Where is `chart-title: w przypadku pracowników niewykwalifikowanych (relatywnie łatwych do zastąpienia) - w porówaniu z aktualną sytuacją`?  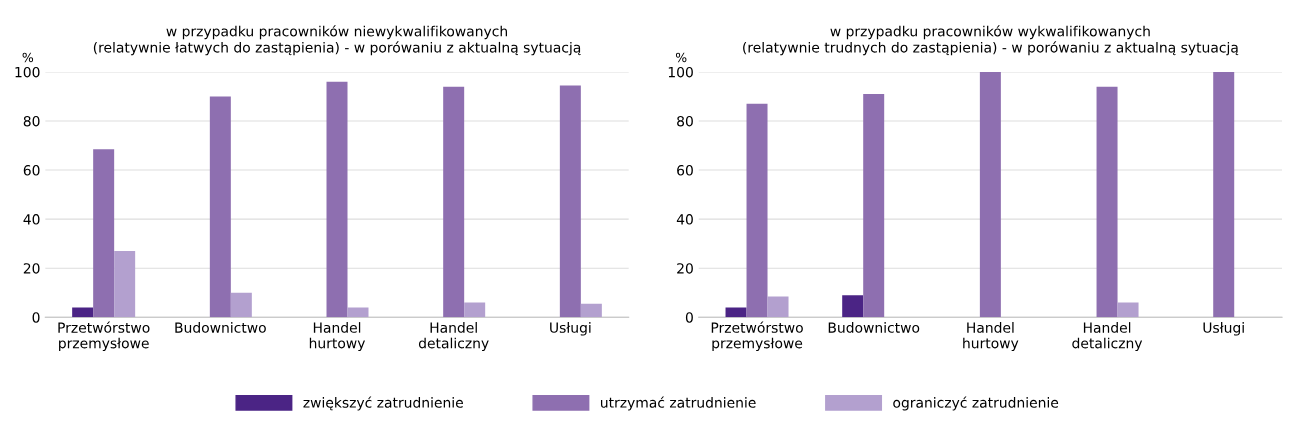 chart-title: w przypadku pracowników niewykwalifikowanych (relatywnie łatwych do zastąpienia) - w porówaniu z aktualną sytuacją is located at coordinates (337, 40).